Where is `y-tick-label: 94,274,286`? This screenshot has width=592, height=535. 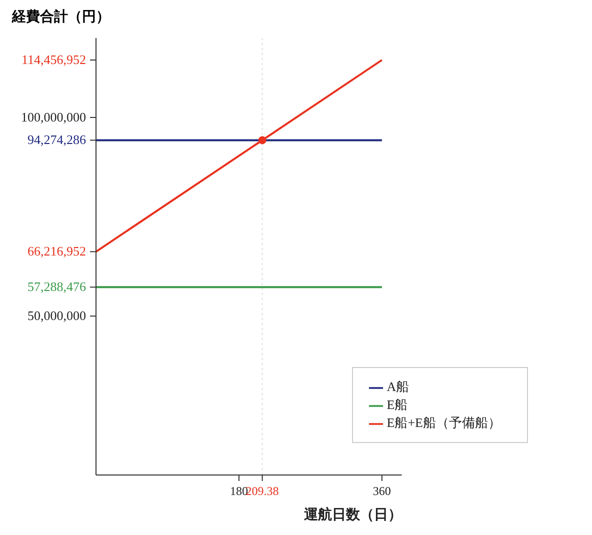 y-tick-label: 94,274,286 is located at coordinates (57, 140).